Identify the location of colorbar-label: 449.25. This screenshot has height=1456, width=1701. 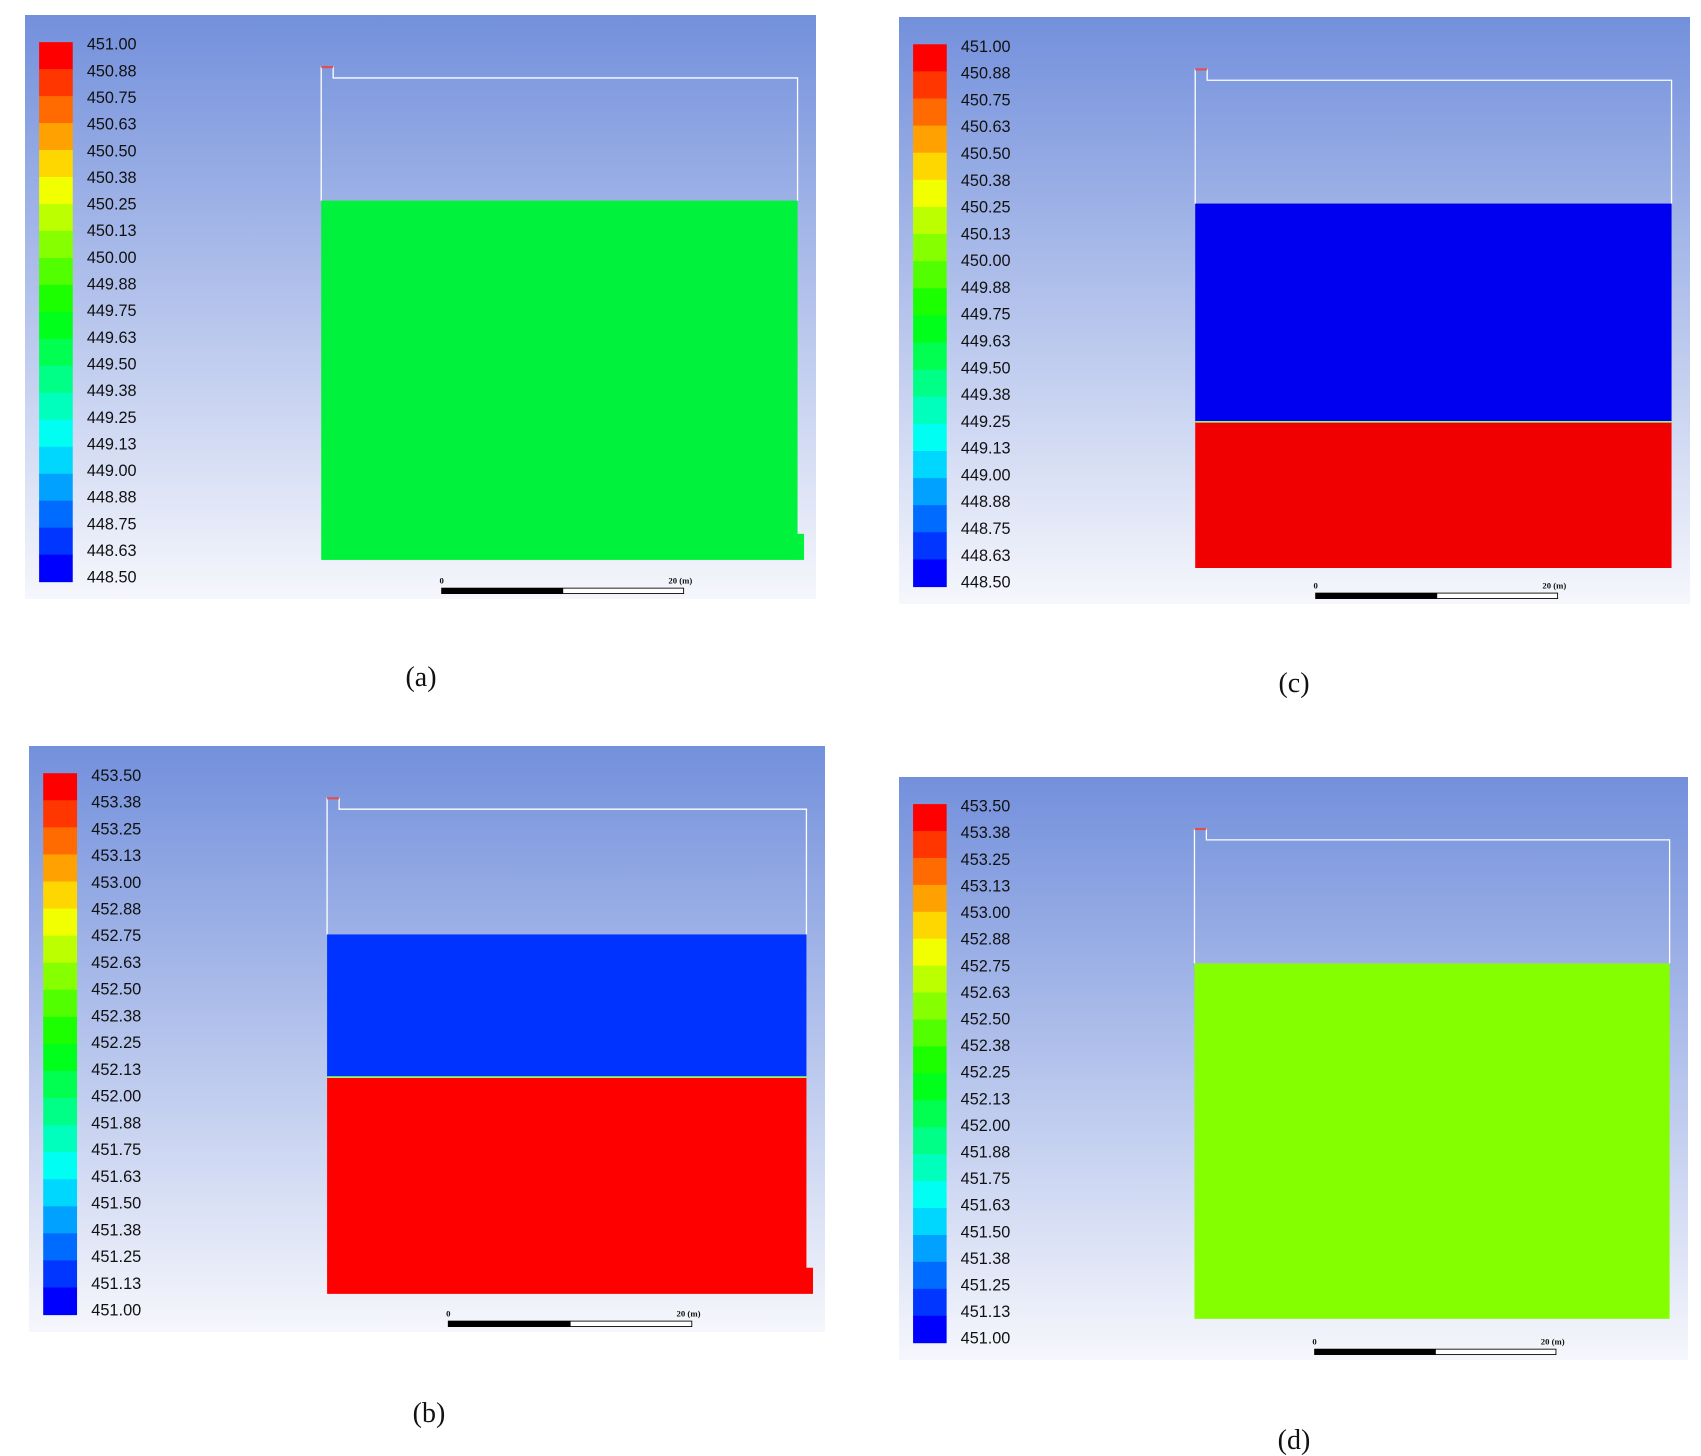
(112, 418).